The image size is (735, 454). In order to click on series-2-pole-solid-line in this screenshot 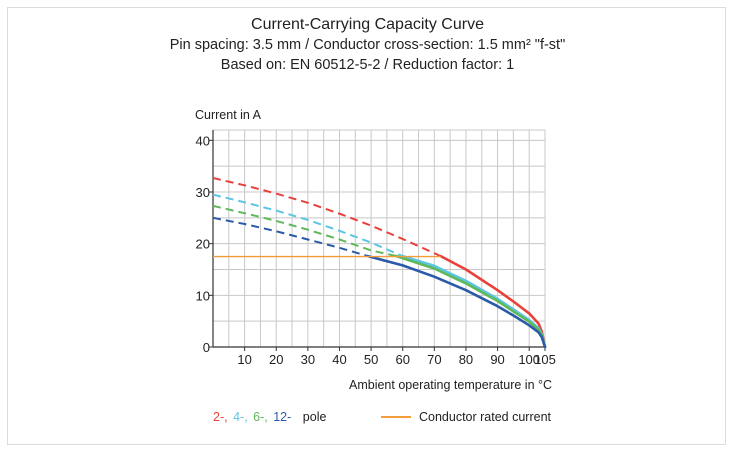, I will do `click(493, 301)`.